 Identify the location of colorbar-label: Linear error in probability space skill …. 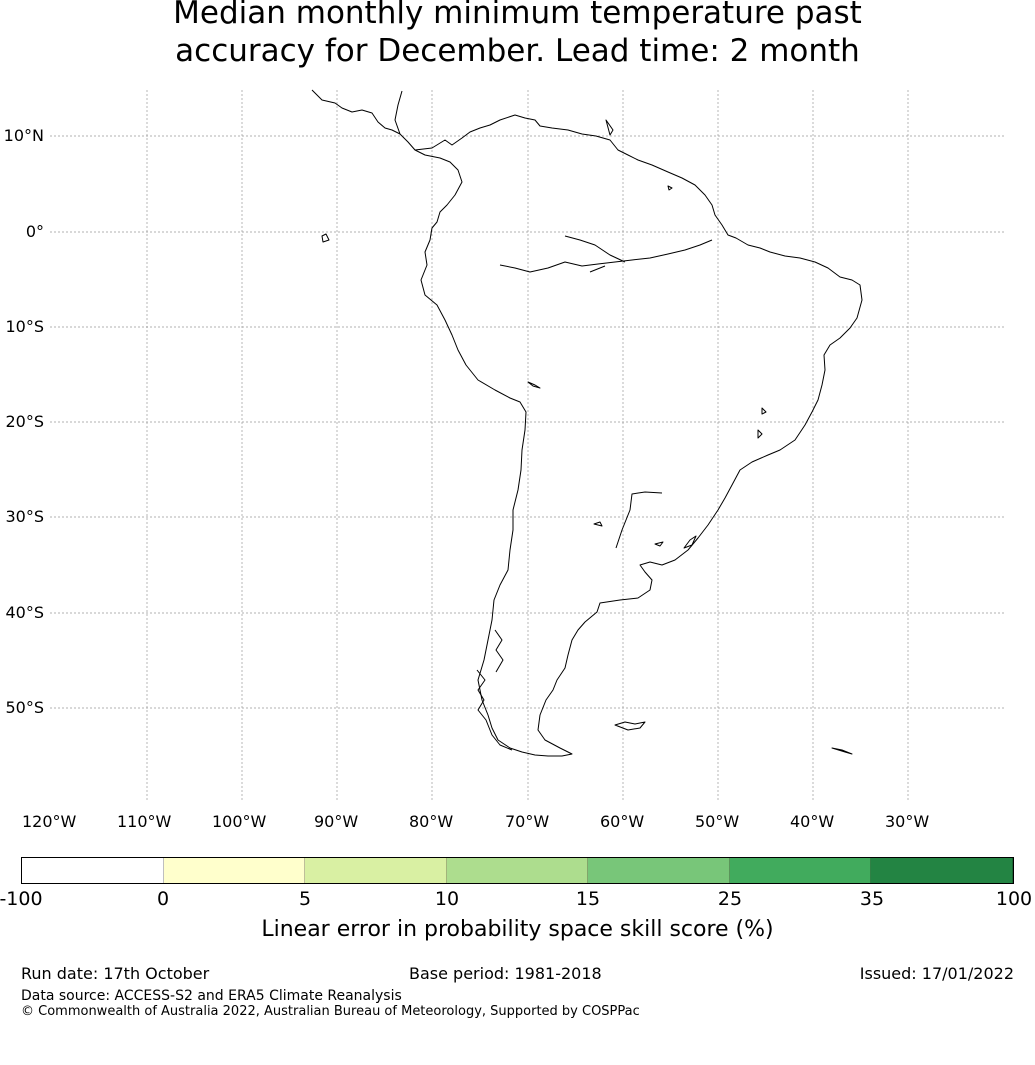
(517, 929).